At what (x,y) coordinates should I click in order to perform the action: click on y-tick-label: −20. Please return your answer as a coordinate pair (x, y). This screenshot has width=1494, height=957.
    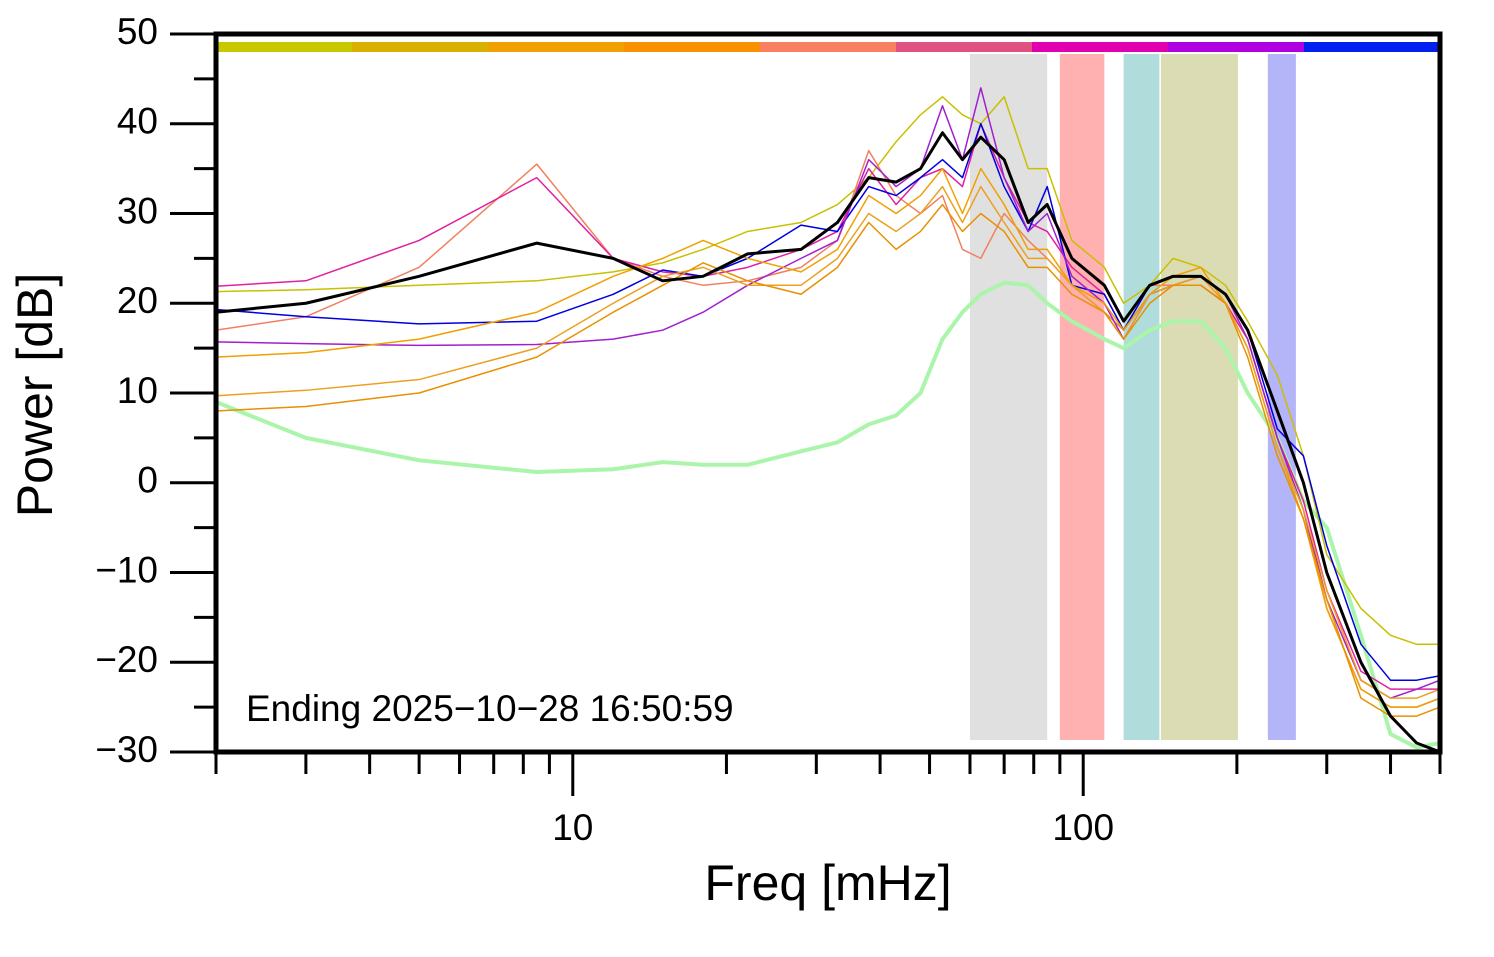
    Looking at the image, I should click on (126, 659).